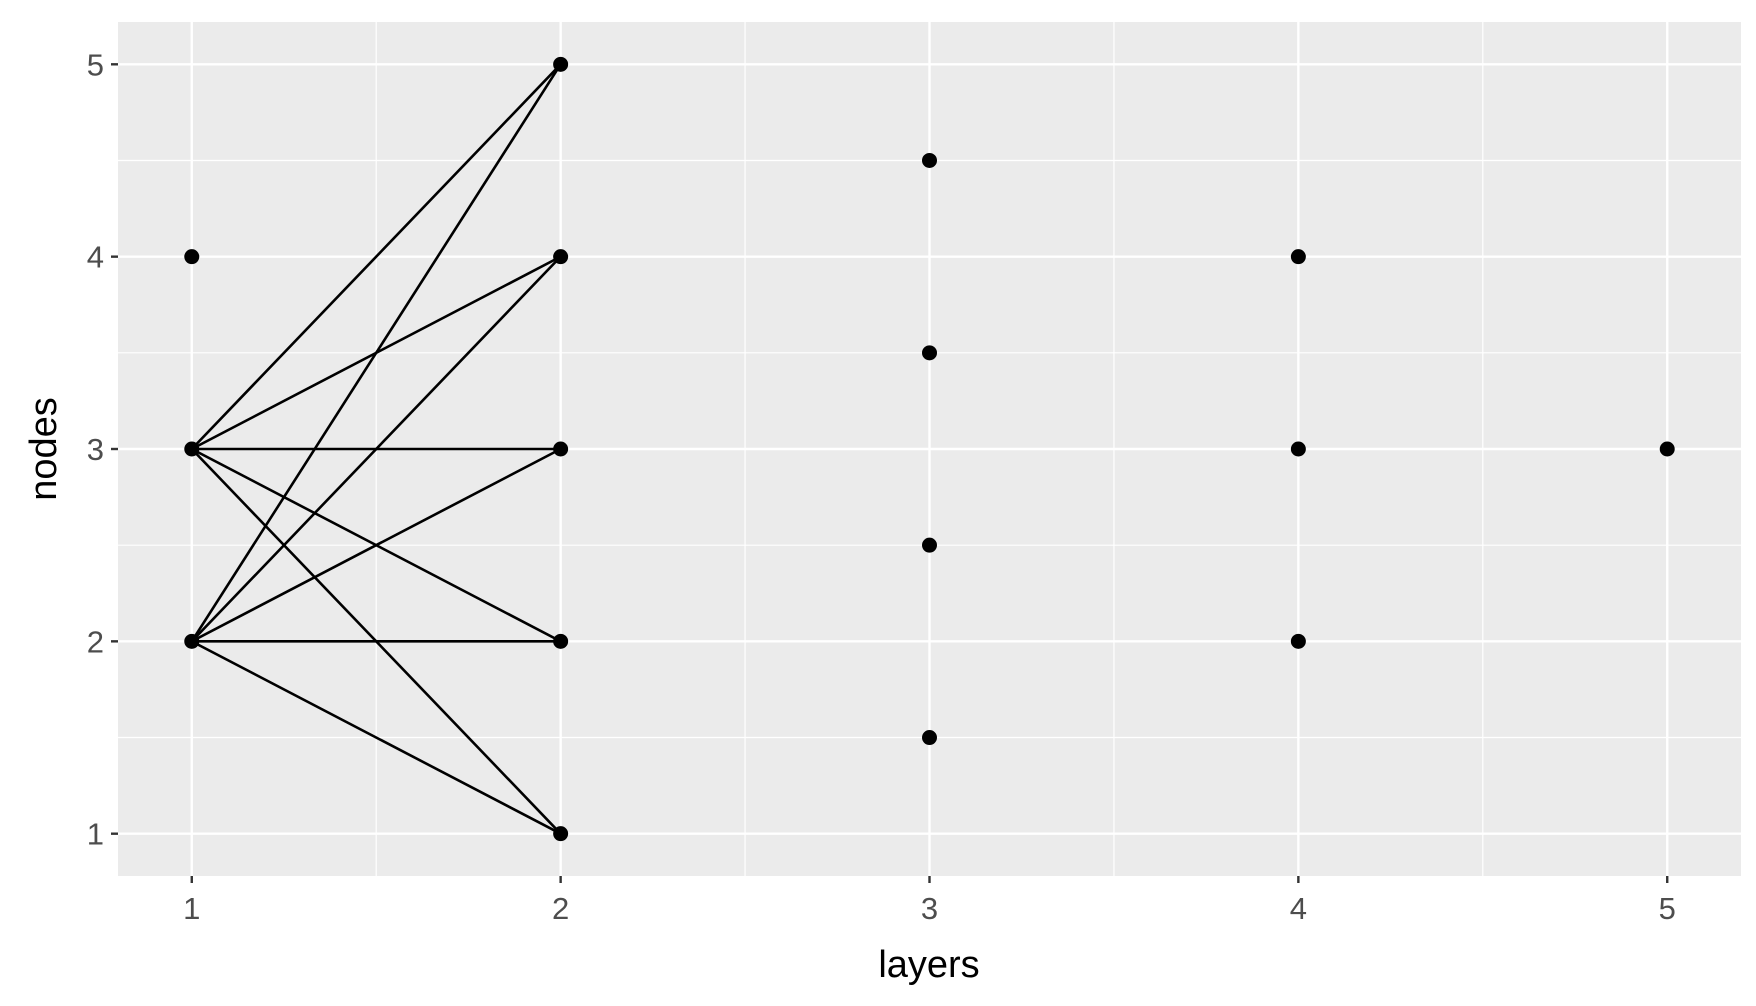 The image size is (1756, 1006). Describe the element at coordinates (928, 965) in the screenshot. I see `x-axis-title: layers` at that location.